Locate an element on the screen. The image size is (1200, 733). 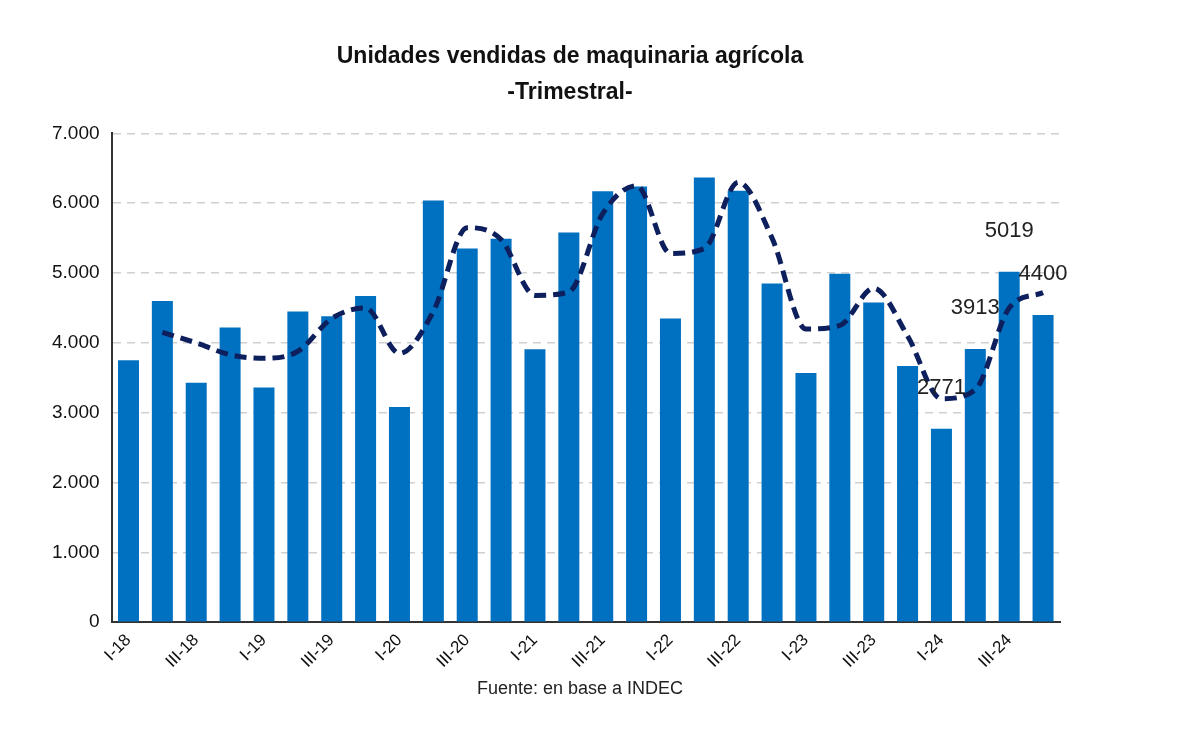
y-tick-label: 4.000 is located at coordinates (76, 342).